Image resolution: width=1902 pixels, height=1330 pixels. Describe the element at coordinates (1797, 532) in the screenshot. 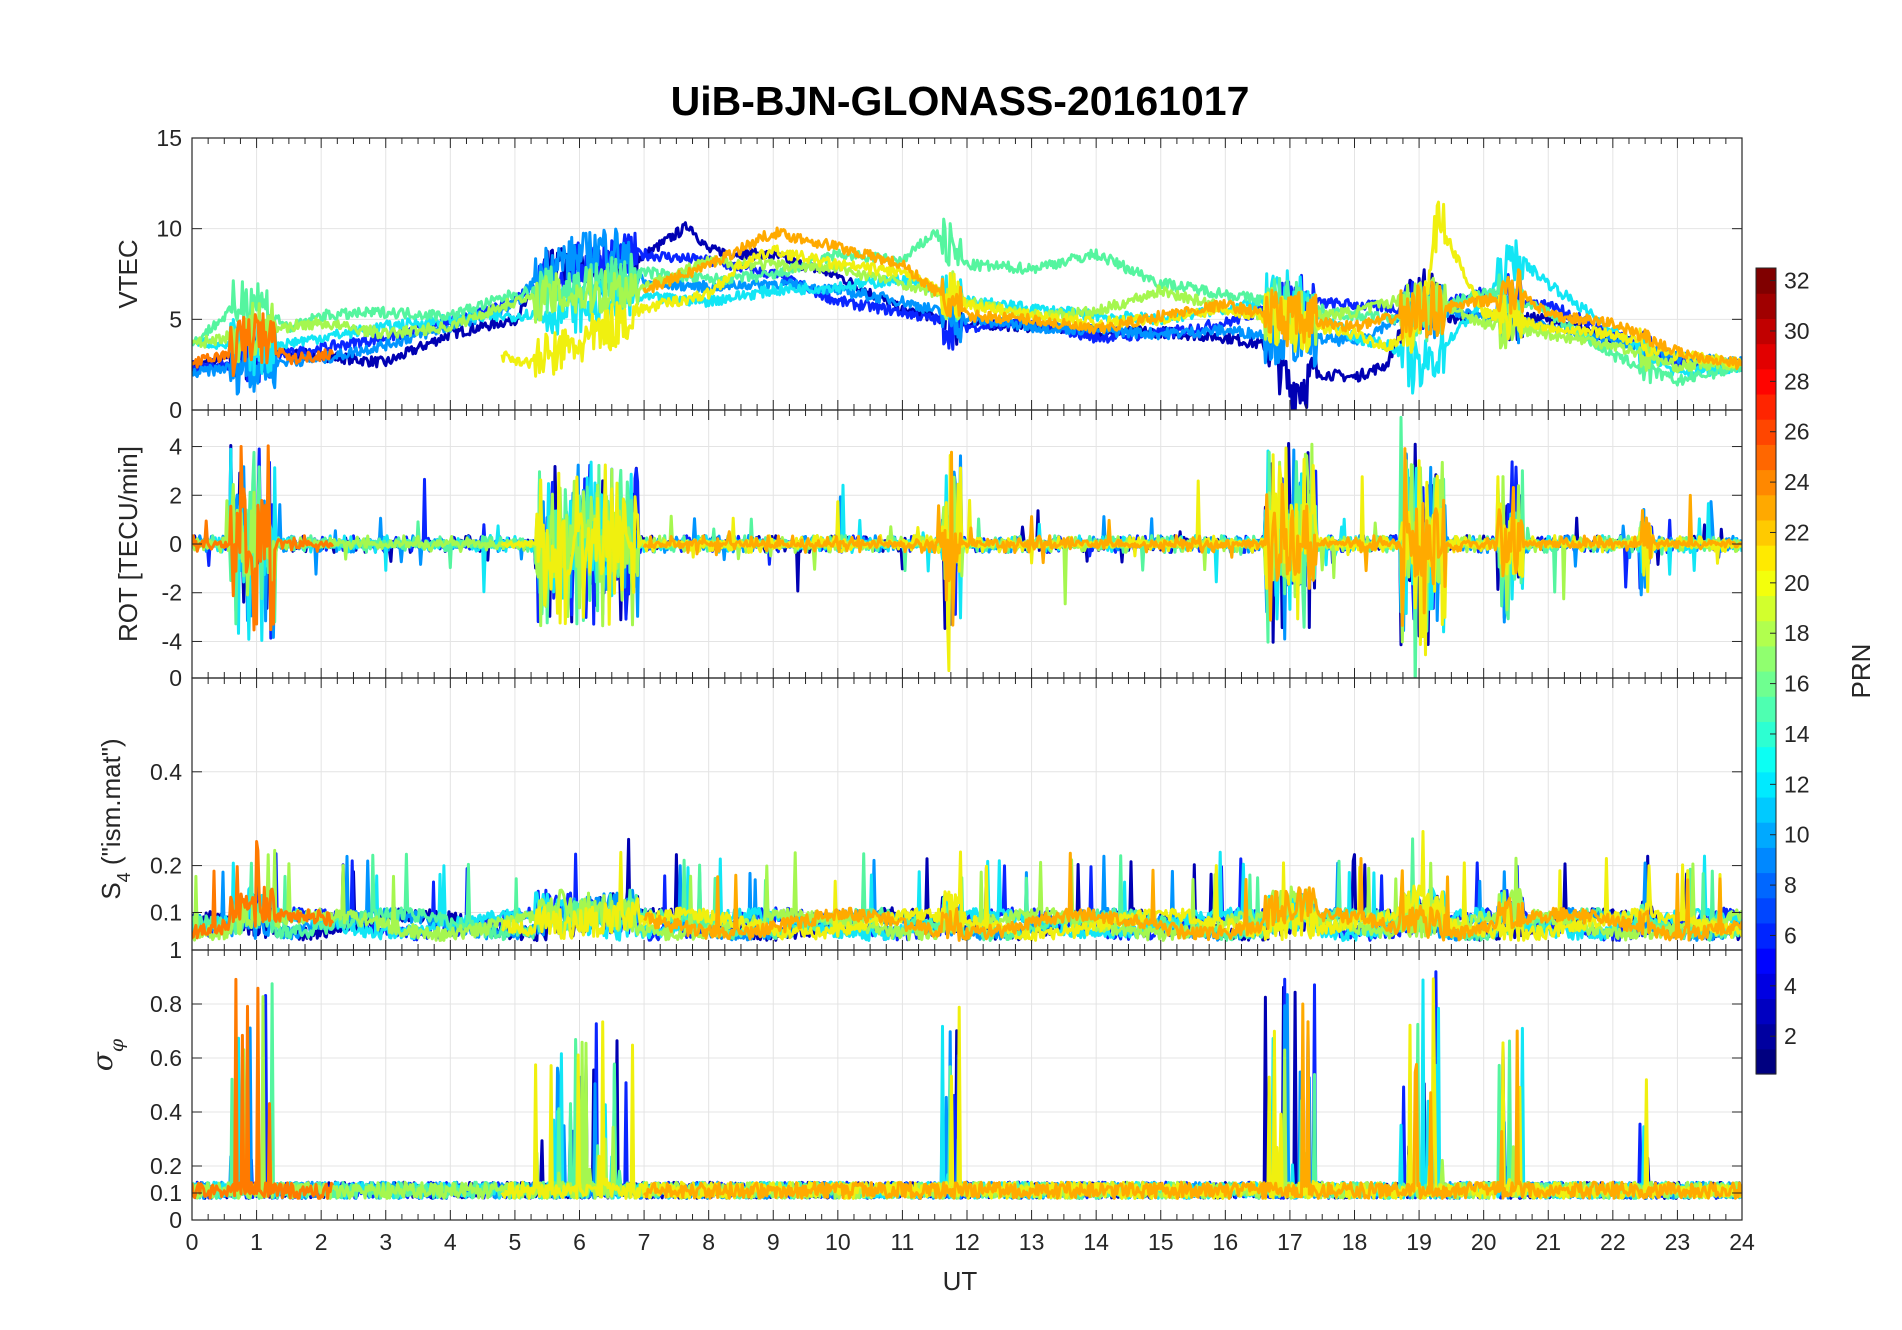

I see `colorbar-tick-label: 22` at that location.